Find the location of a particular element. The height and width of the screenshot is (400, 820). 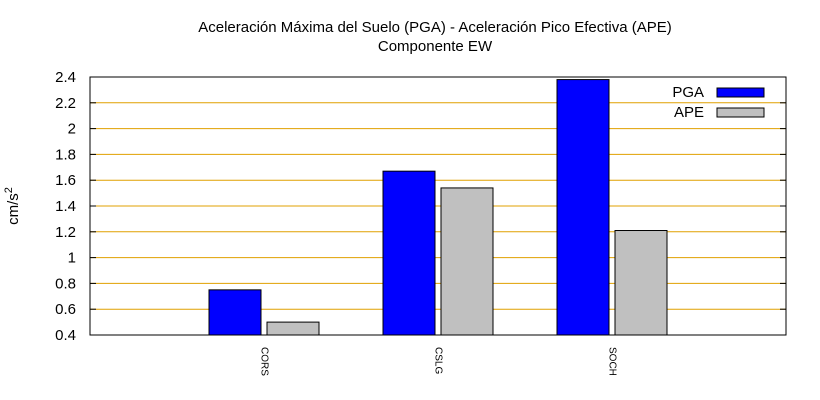

bar-ape-soch is located at coordinates (641, 283).